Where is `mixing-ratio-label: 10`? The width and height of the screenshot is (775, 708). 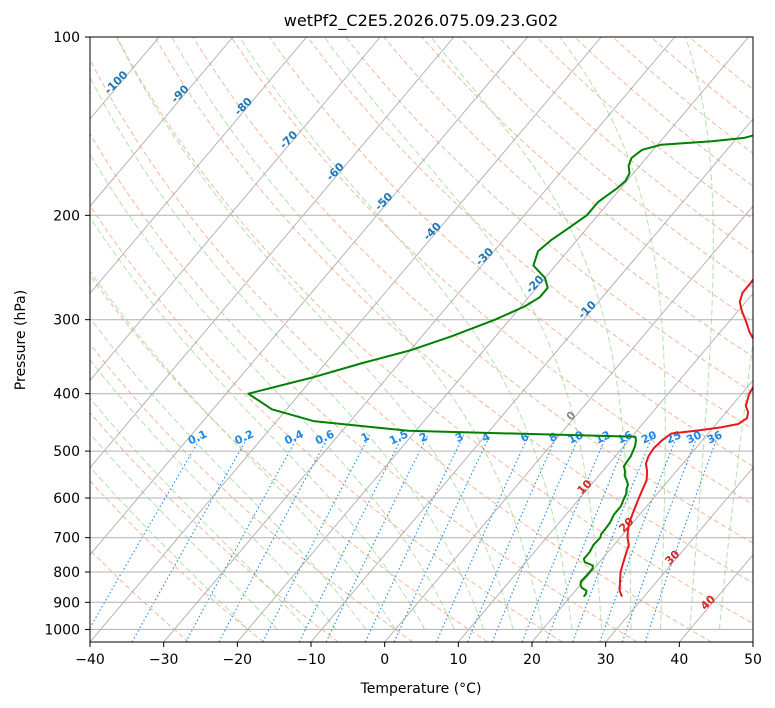 mixing-ratio-label: 10 is located at coordinates (576, 437).